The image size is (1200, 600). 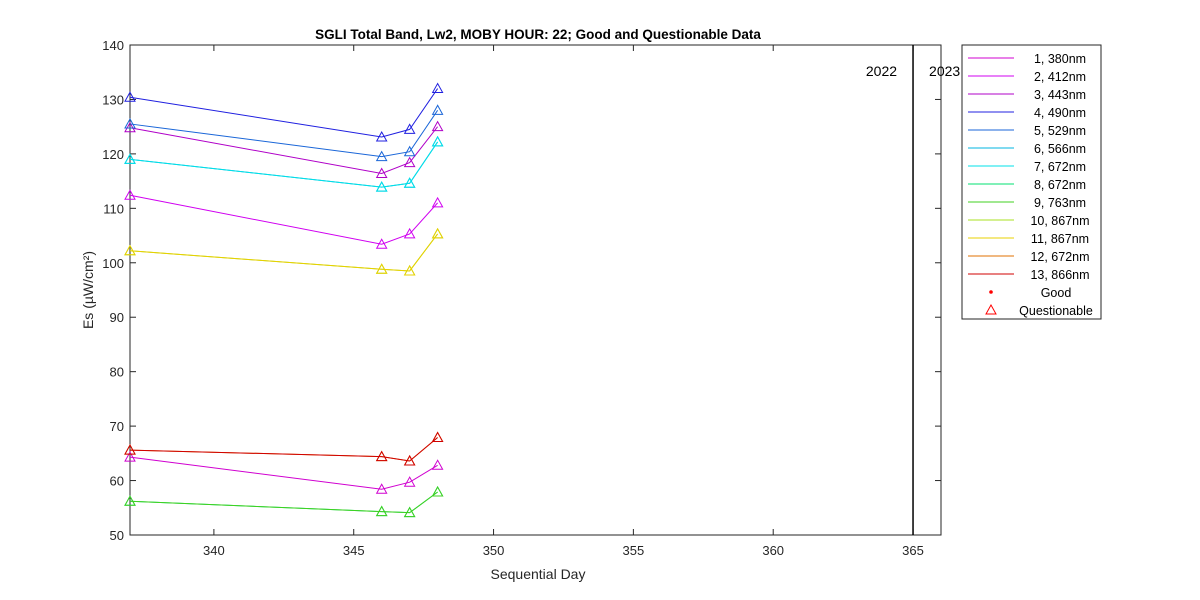 What do you see at coordinates (1060, 167) in the screenshot?
I see `legend-label: 7, 672nm` at bounding box center [1060, 167].